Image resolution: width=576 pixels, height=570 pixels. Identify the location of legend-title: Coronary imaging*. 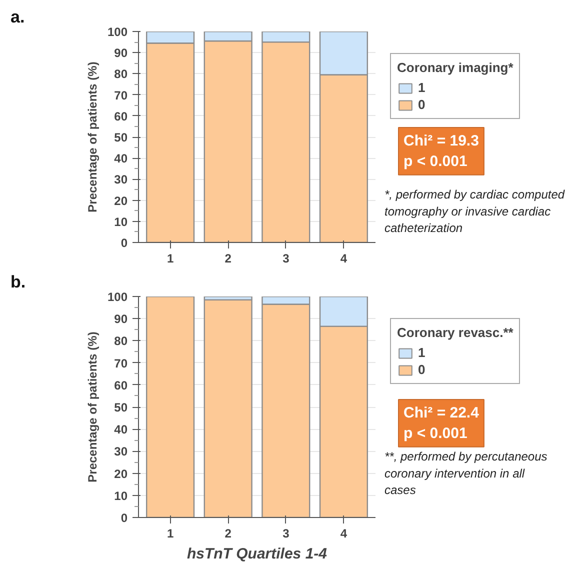
(455, 67).